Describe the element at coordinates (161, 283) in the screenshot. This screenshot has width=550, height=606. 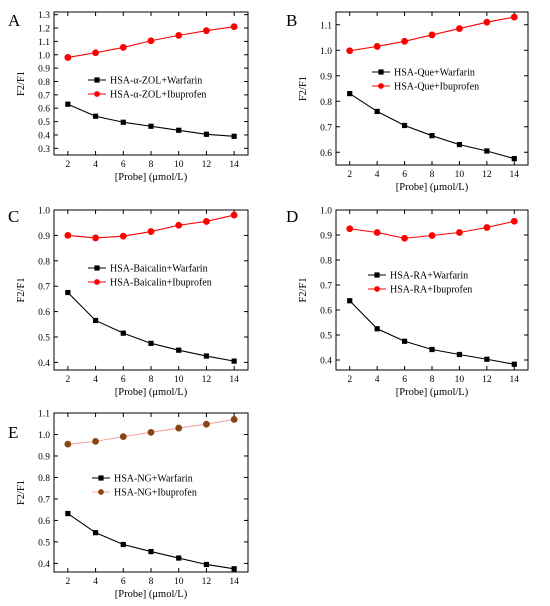
I see `legend-label: HSA-Baicalin+Ibuprofen` at that location.